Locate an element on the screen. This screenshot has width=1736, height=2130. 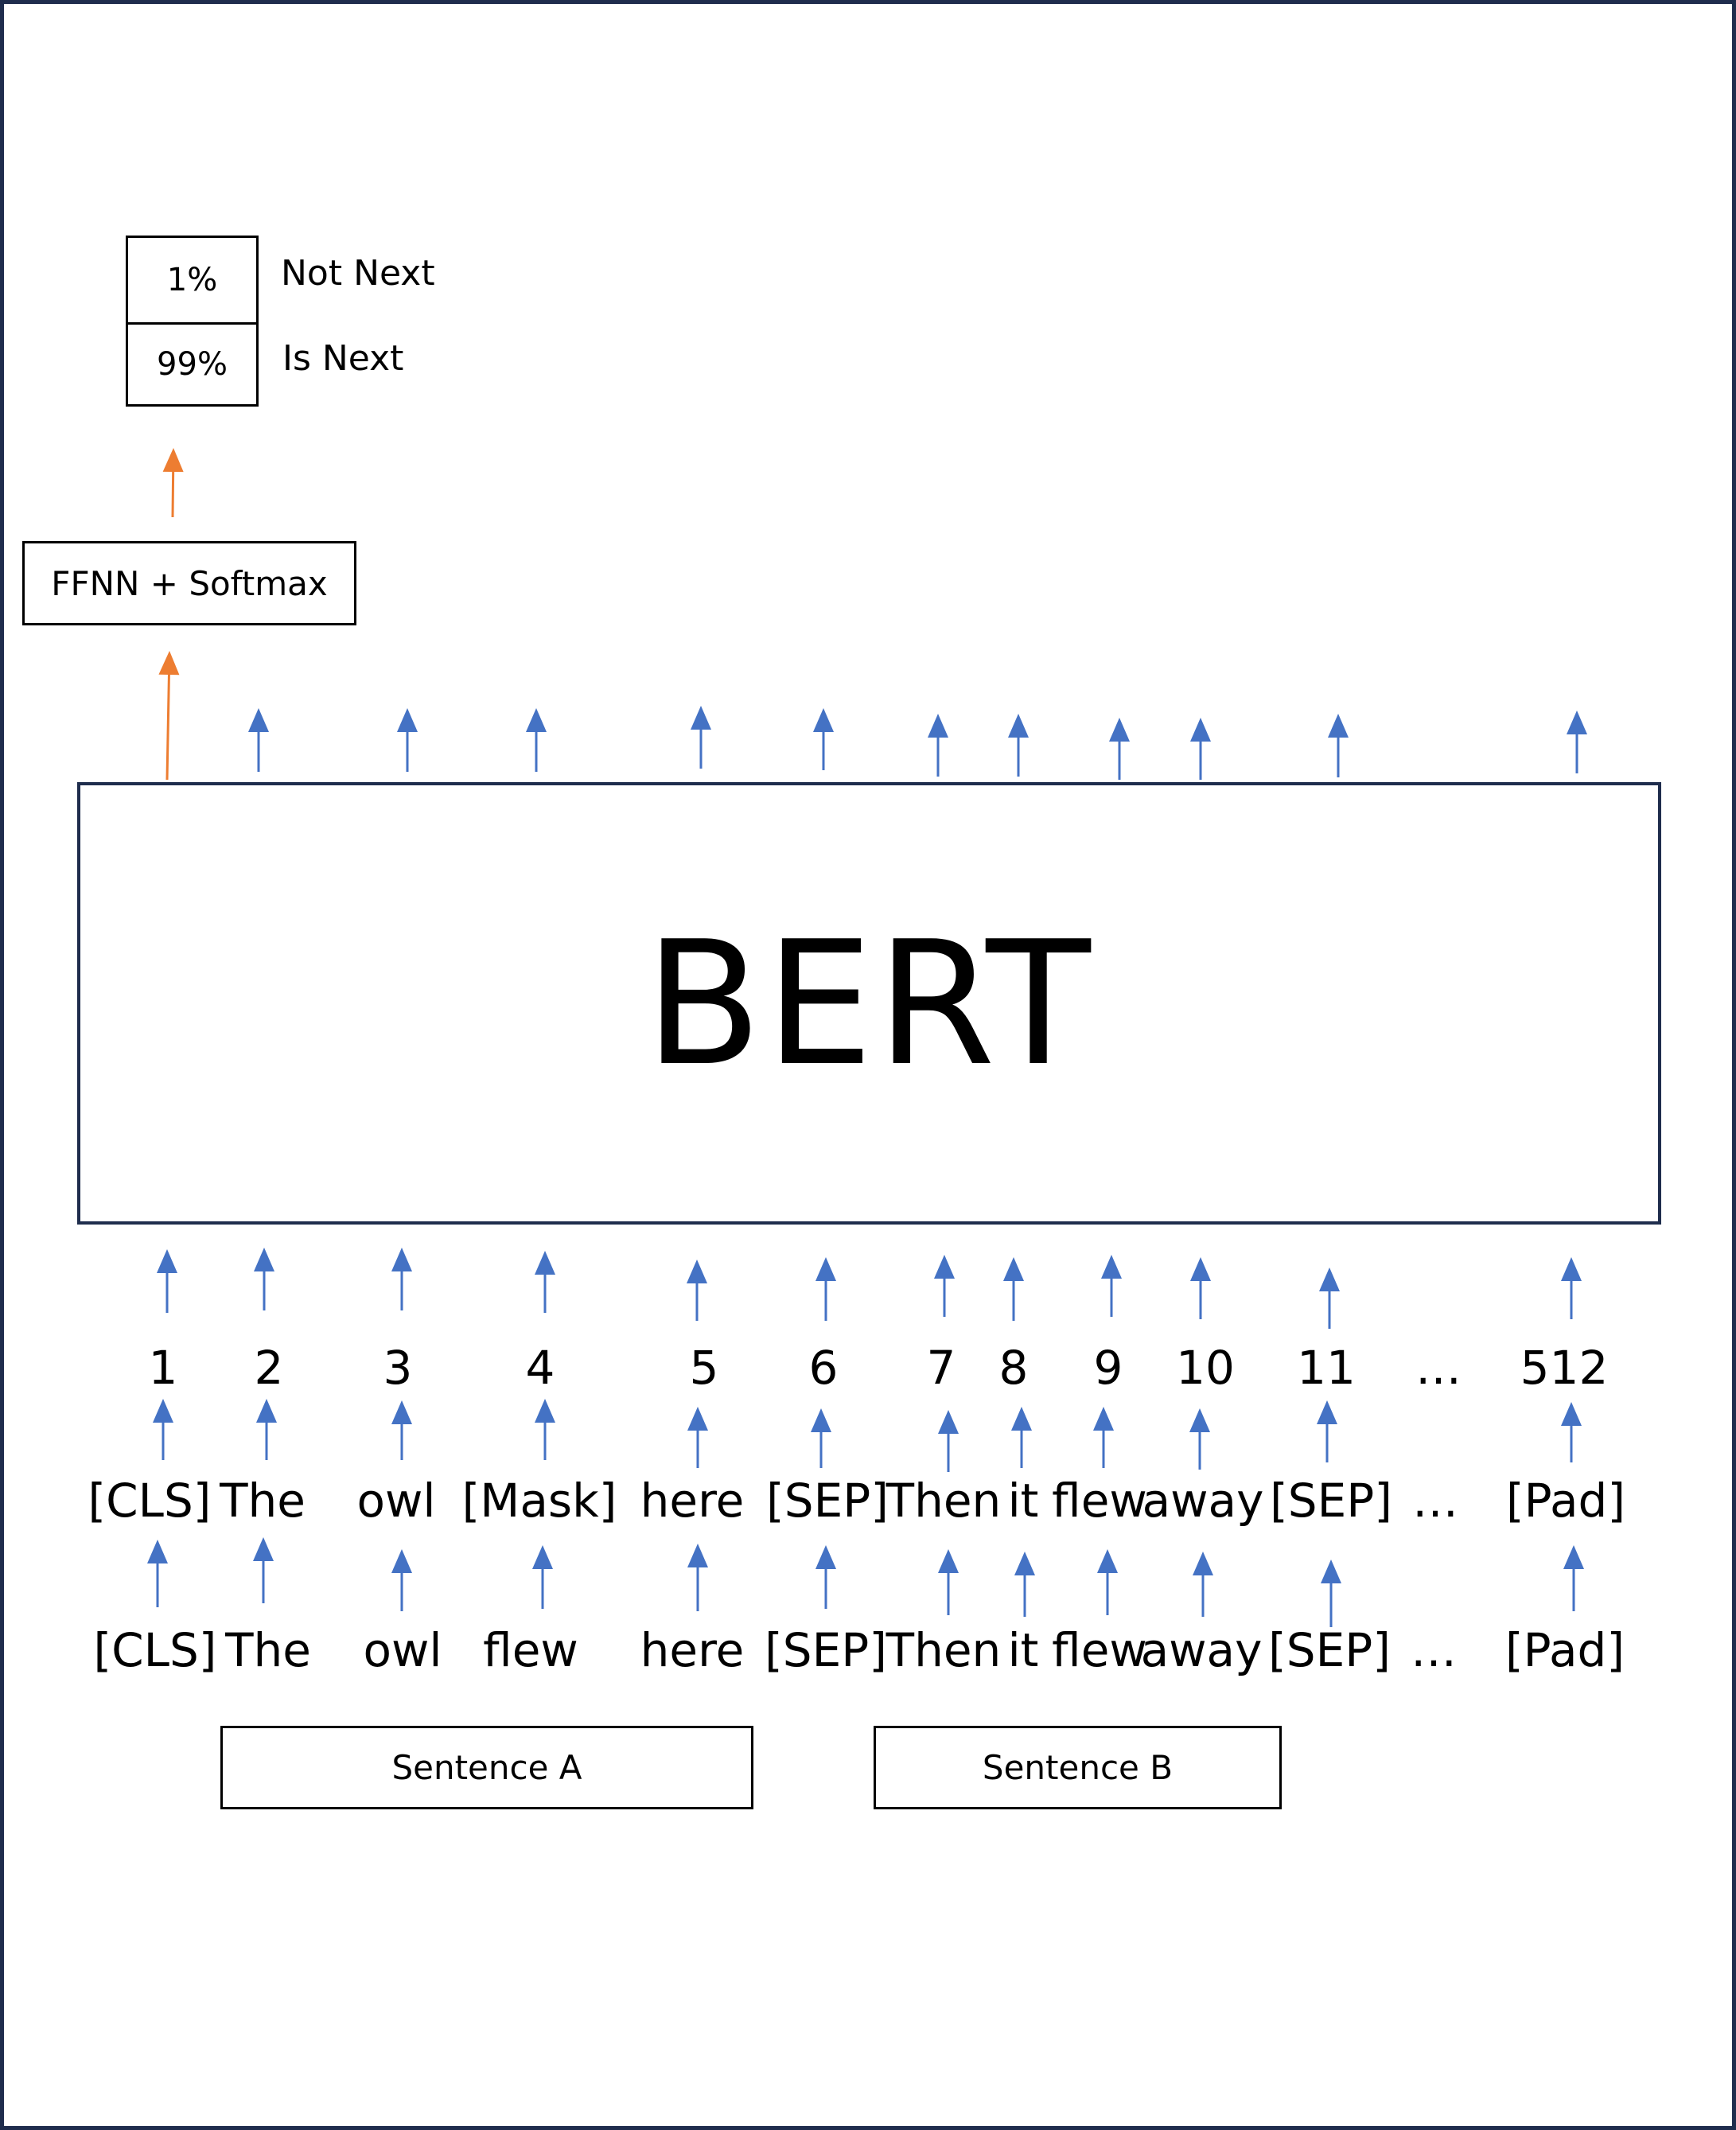
input-token: away is located at coordinates (1201, 1650).